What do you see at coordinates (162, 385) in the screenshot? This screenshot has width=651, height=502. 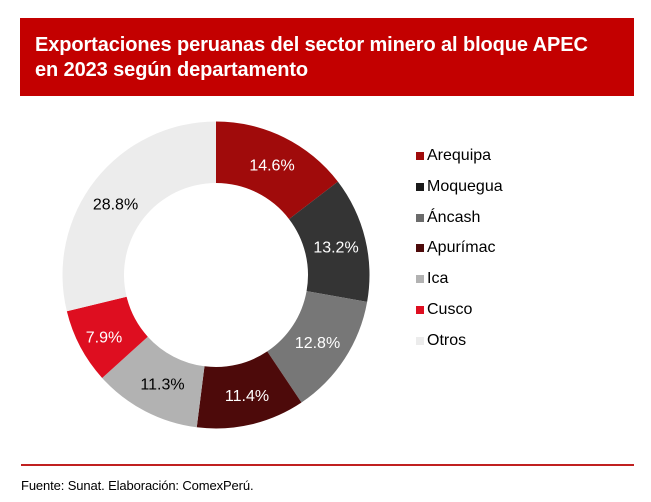 I see `svg-text: 11.3%` at bounding box center [162, 385].